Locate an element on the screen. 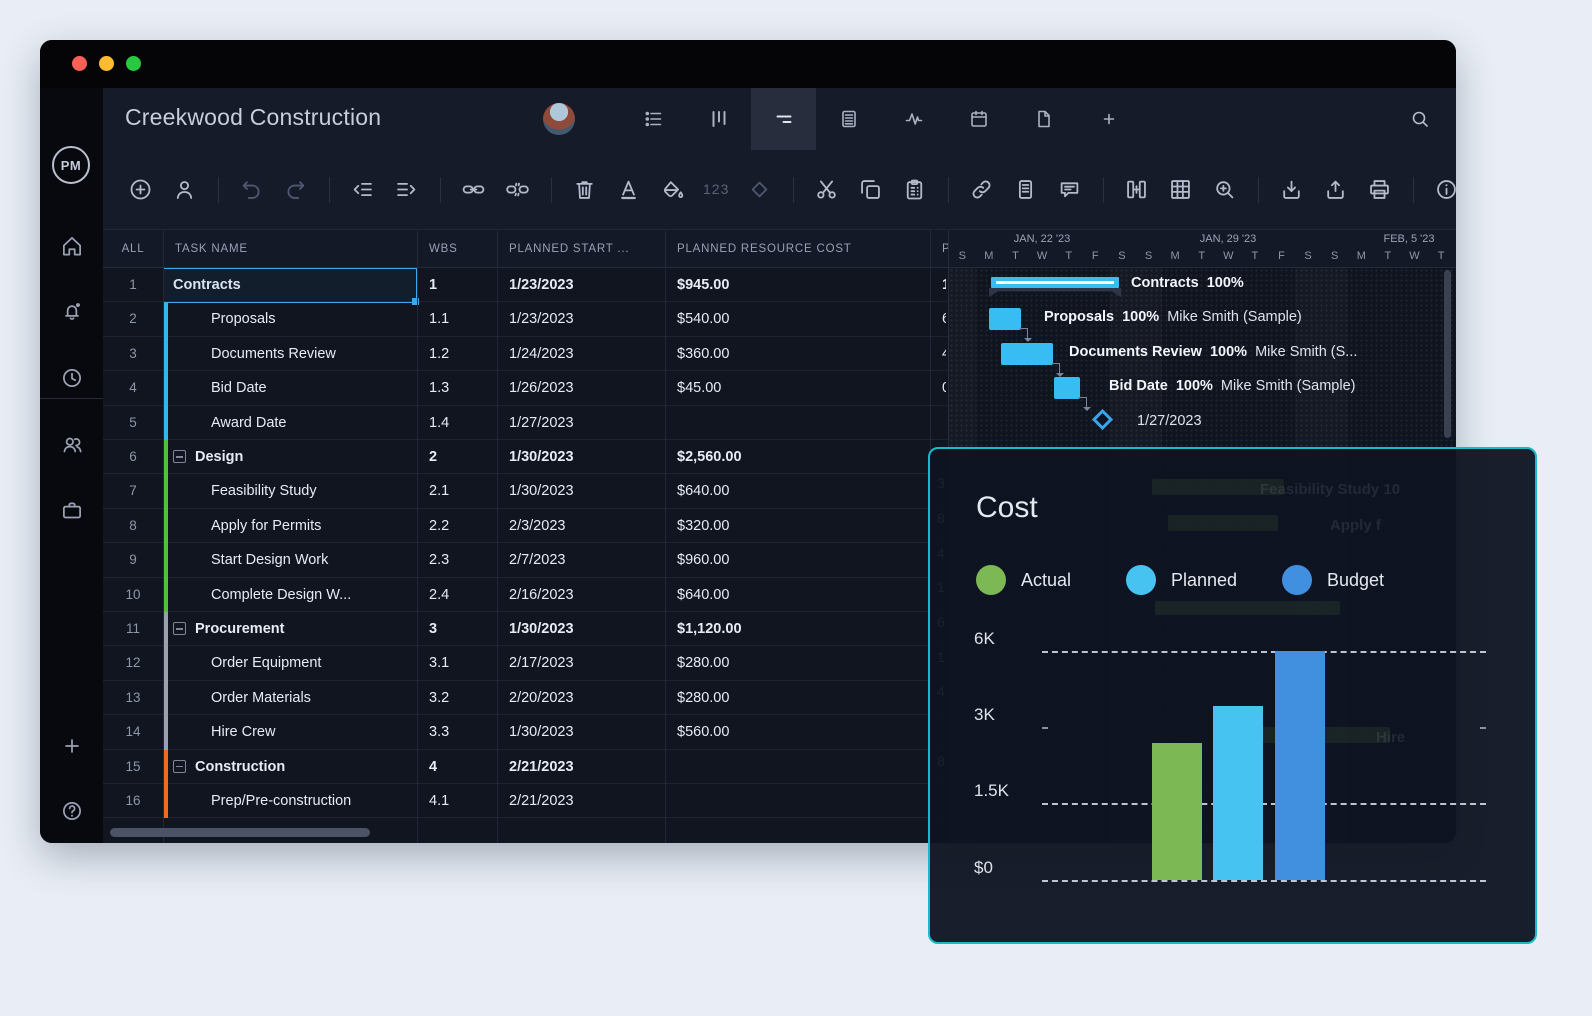 The image size is (1592, 1016). copy-icon is located at coordinates (870, 189).